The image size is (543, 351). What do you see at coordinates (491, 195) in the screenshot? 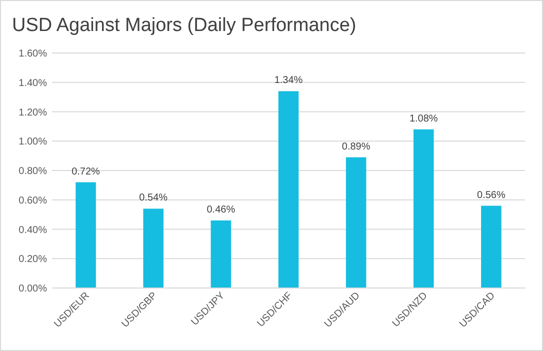
I see `data-label: 0.56%` at bounding box center [491, 195].